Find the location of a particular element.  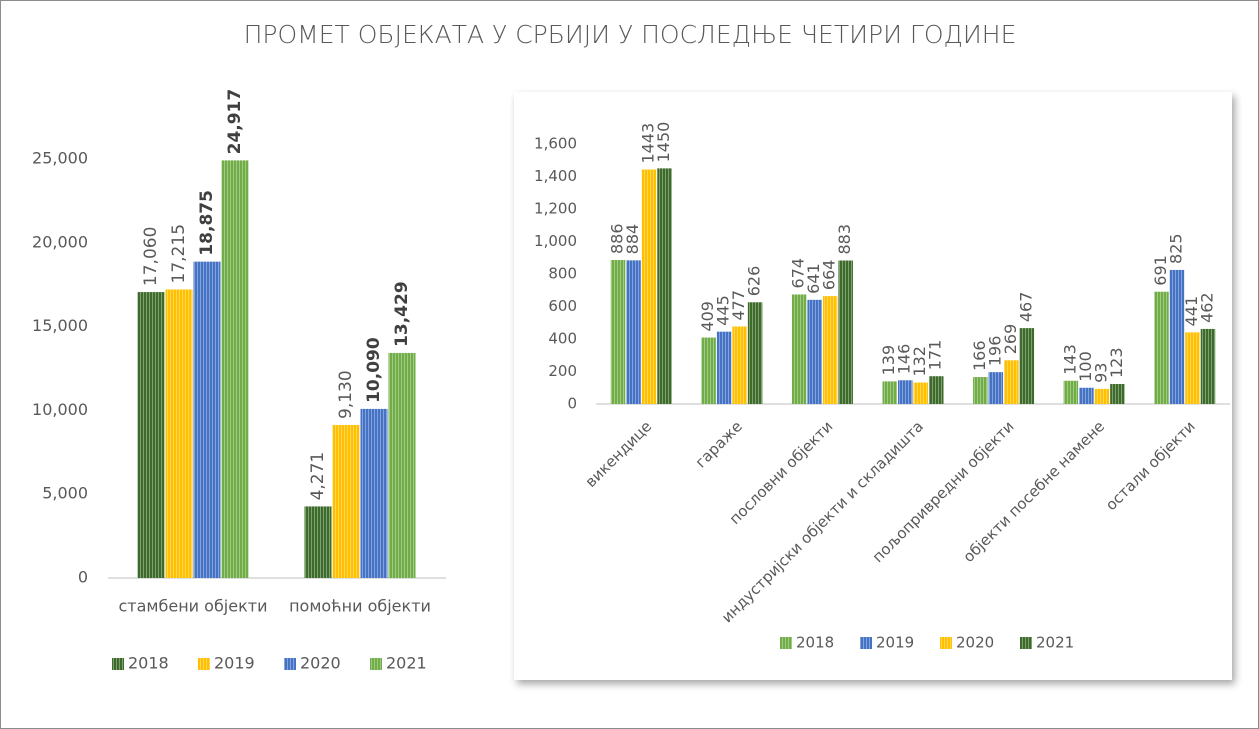

y-tick-label: 1,000 is located at coordinates (555, 241).